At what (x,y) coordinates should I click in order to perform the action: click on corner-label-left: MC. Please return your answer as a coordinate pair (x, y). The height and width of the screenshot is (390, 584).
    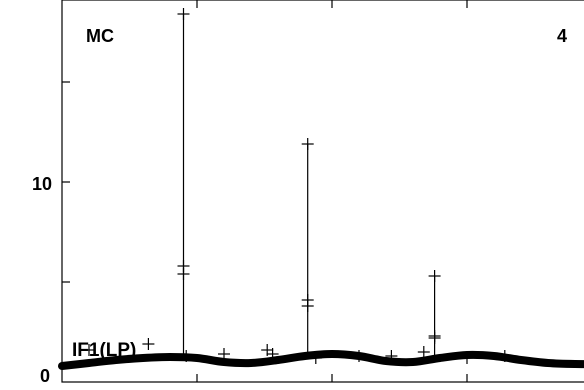
    Looking at the image, I should click on (100, 36).